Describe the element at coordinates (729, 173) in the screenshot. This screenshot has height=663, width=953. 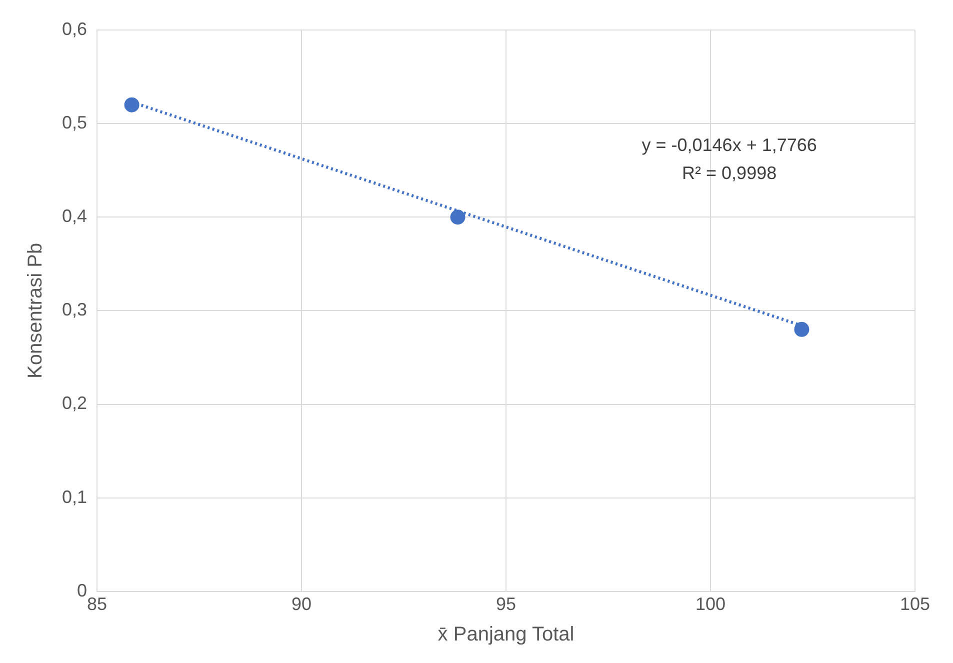
I see `annotation: R² = 0,9998` at that location.